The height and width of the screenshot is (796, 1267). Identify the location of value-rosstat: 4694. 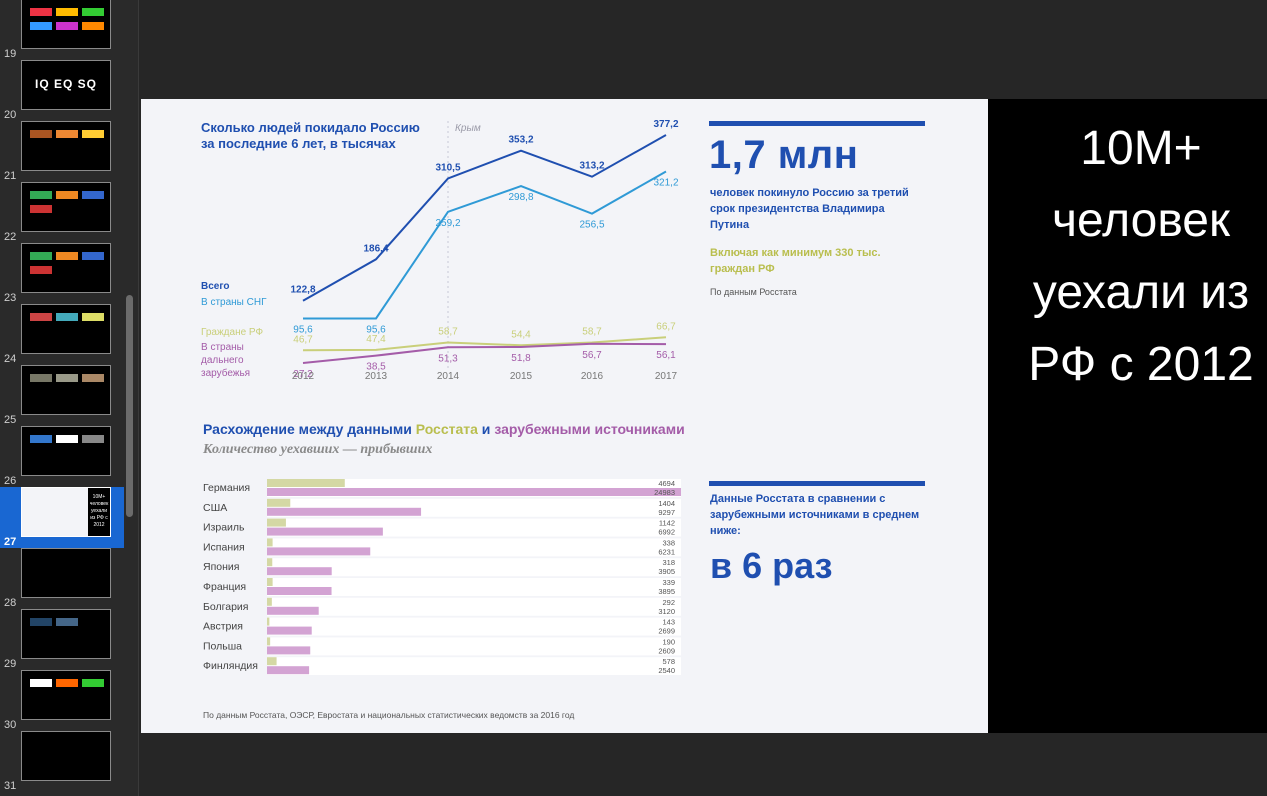
(666, 483).